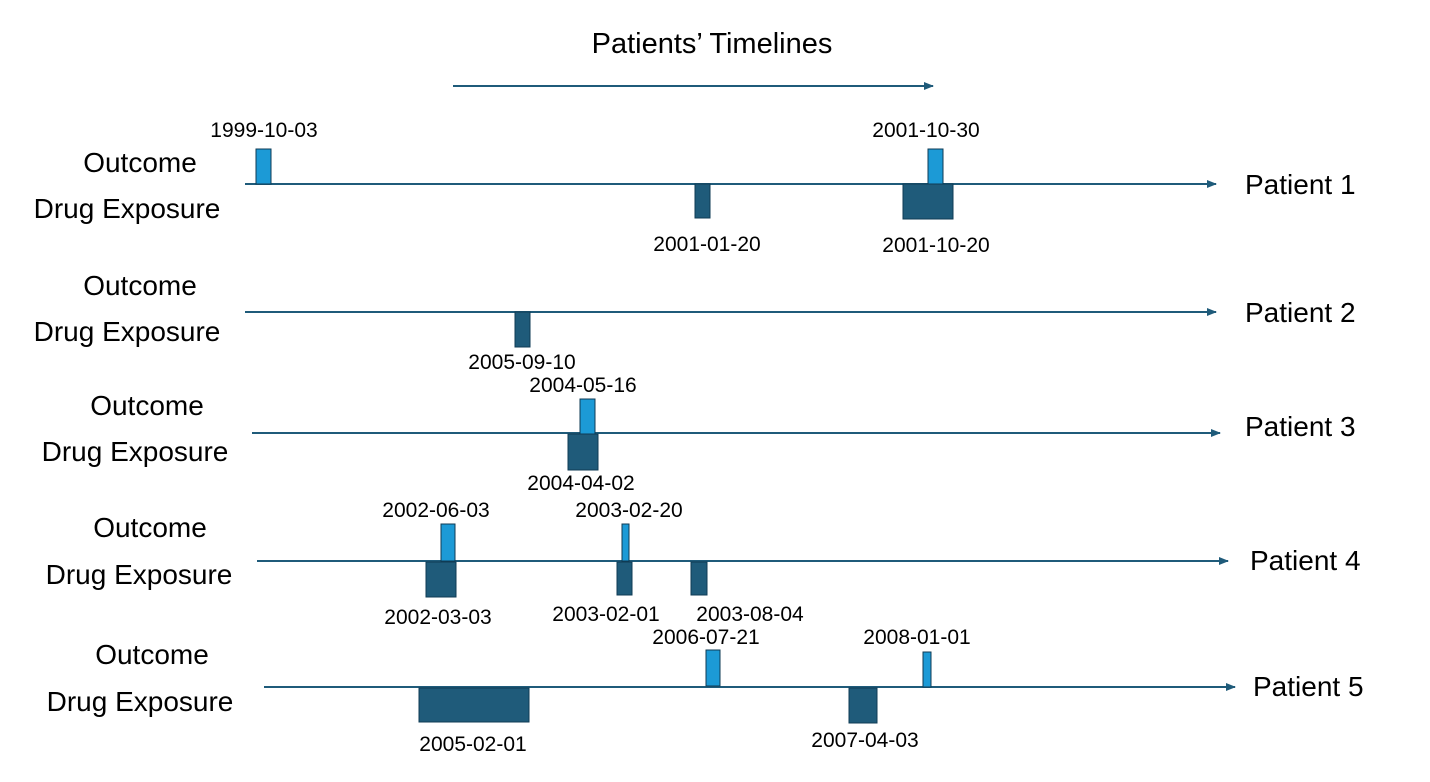  Describe the element at coordinates (705, 637) in the screenshot. I see `outcome-date-label: 2006-07-21` at that location.